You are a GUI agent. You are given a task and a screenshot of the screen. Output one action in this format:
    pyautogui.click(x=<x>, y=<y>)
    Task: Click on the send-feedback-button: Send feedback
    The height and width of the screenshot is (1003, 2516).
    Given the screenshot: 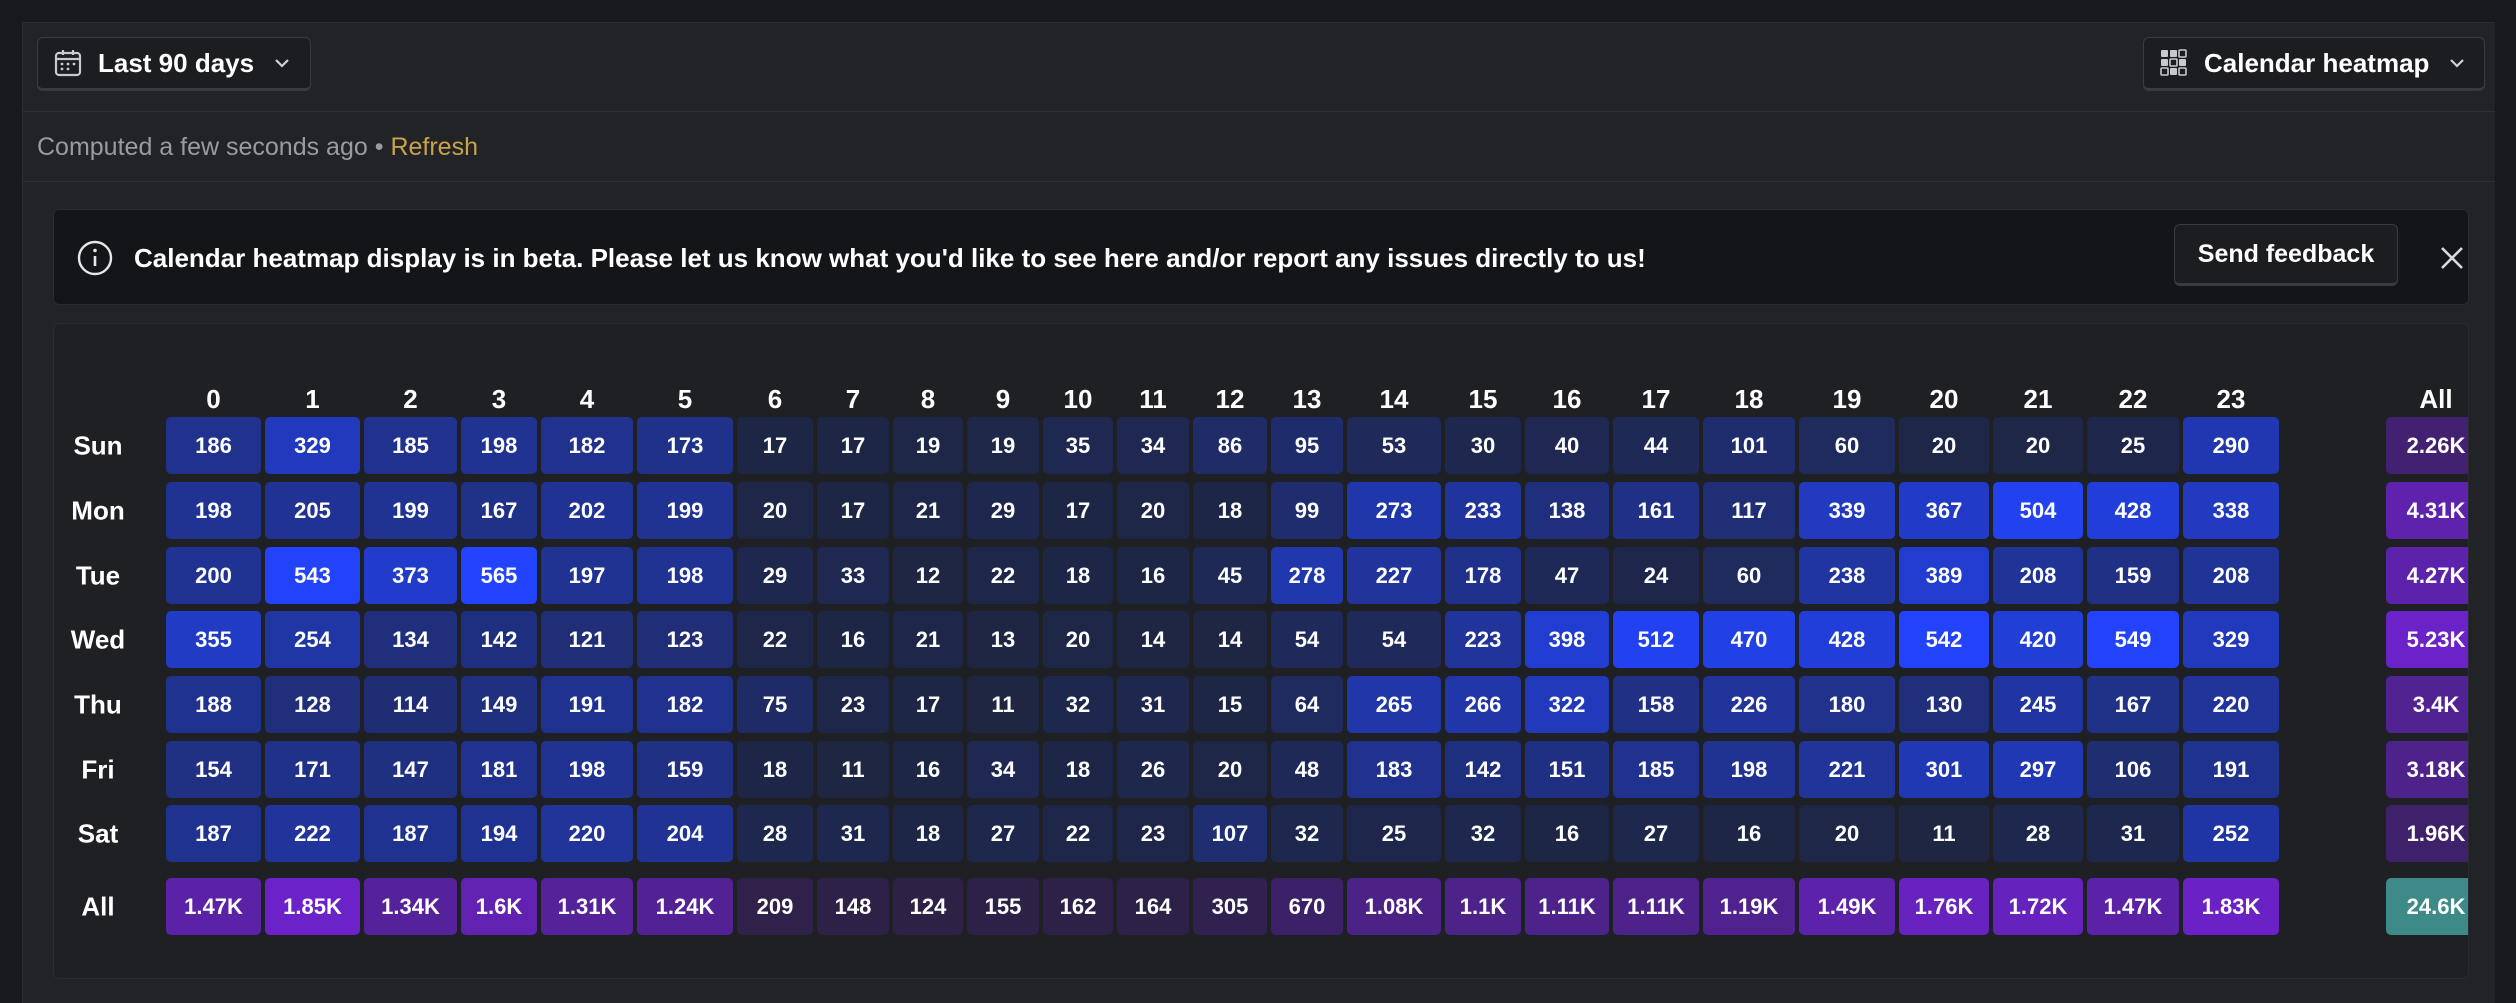 What is the action you would take?
    pyautogui.click(x=2286, y=255)
    